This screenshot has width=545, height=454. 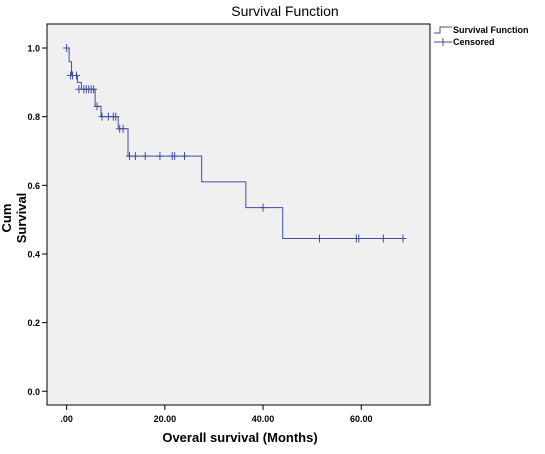 I want to click on survival-function-swatch, so click(x=443, y=30).